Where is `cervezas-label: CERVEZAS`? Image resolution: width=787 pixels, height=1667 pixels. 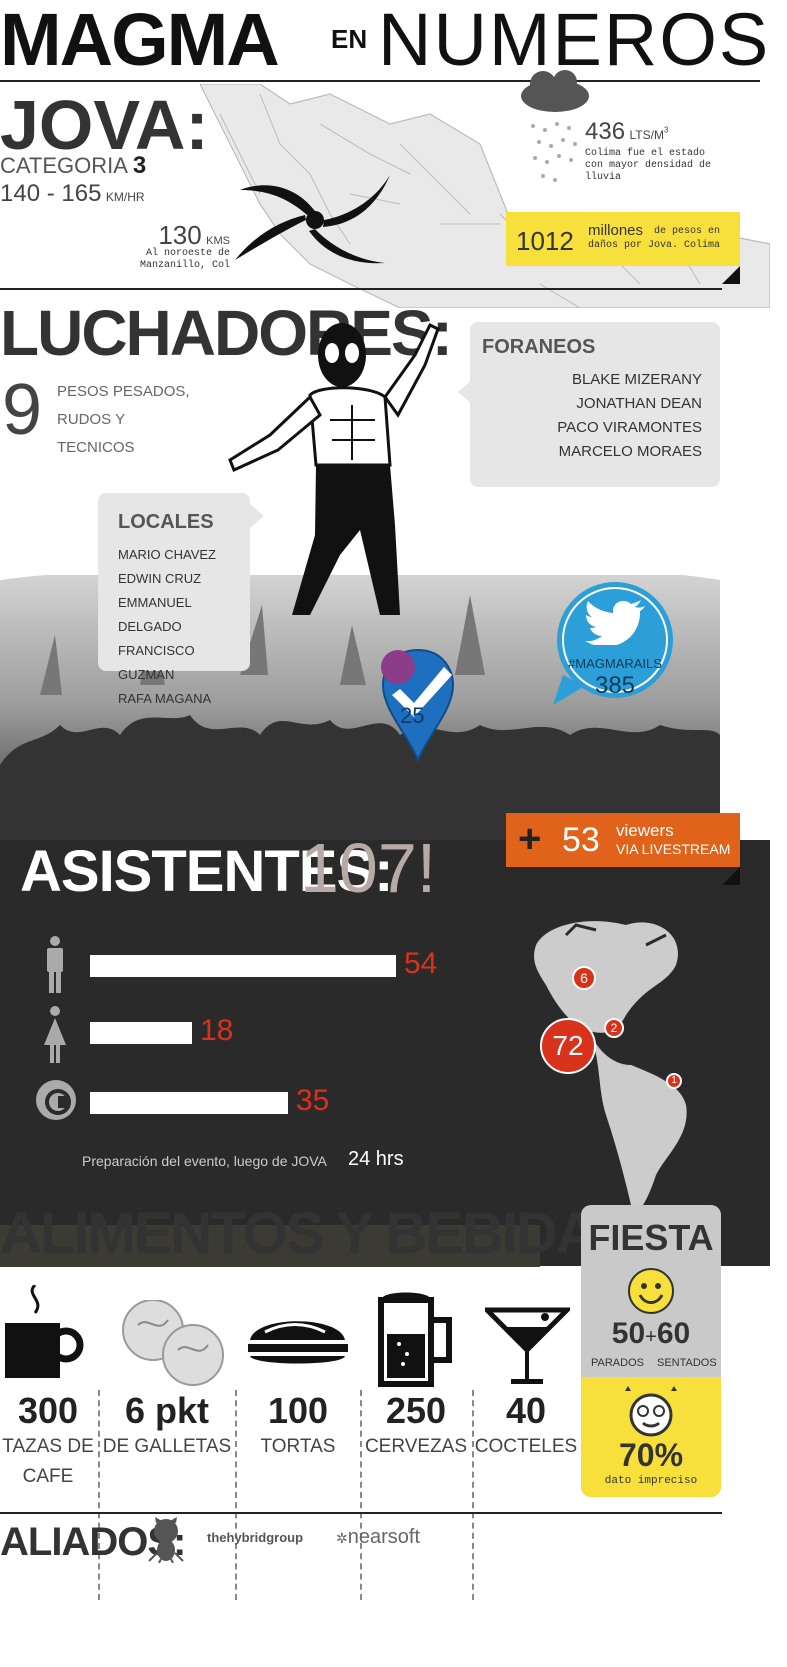
cervezas-label: CERVEZAS is located at coordinates (416, 1446).